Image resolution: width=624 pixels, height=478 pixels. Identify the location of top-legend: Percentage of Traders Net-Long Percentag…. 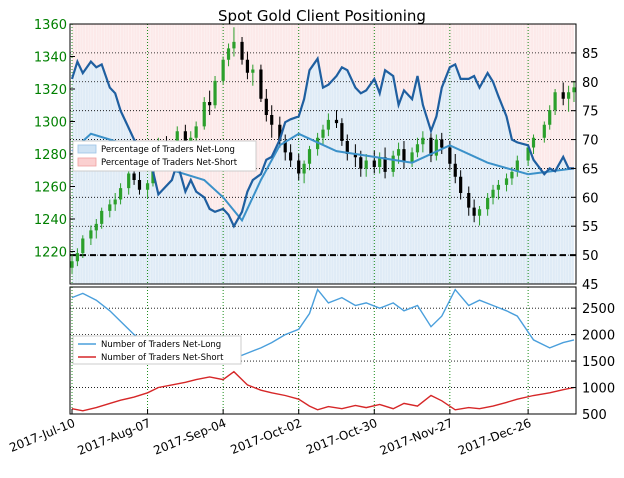
(164, 156).